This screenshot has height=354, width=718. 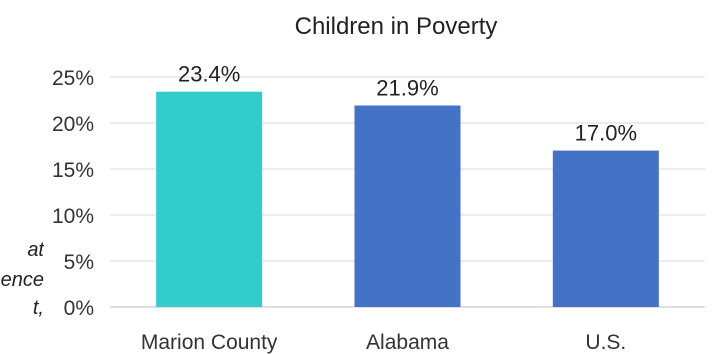 I want to click on side-note-line-2: ence, so click(x=22, y=280).